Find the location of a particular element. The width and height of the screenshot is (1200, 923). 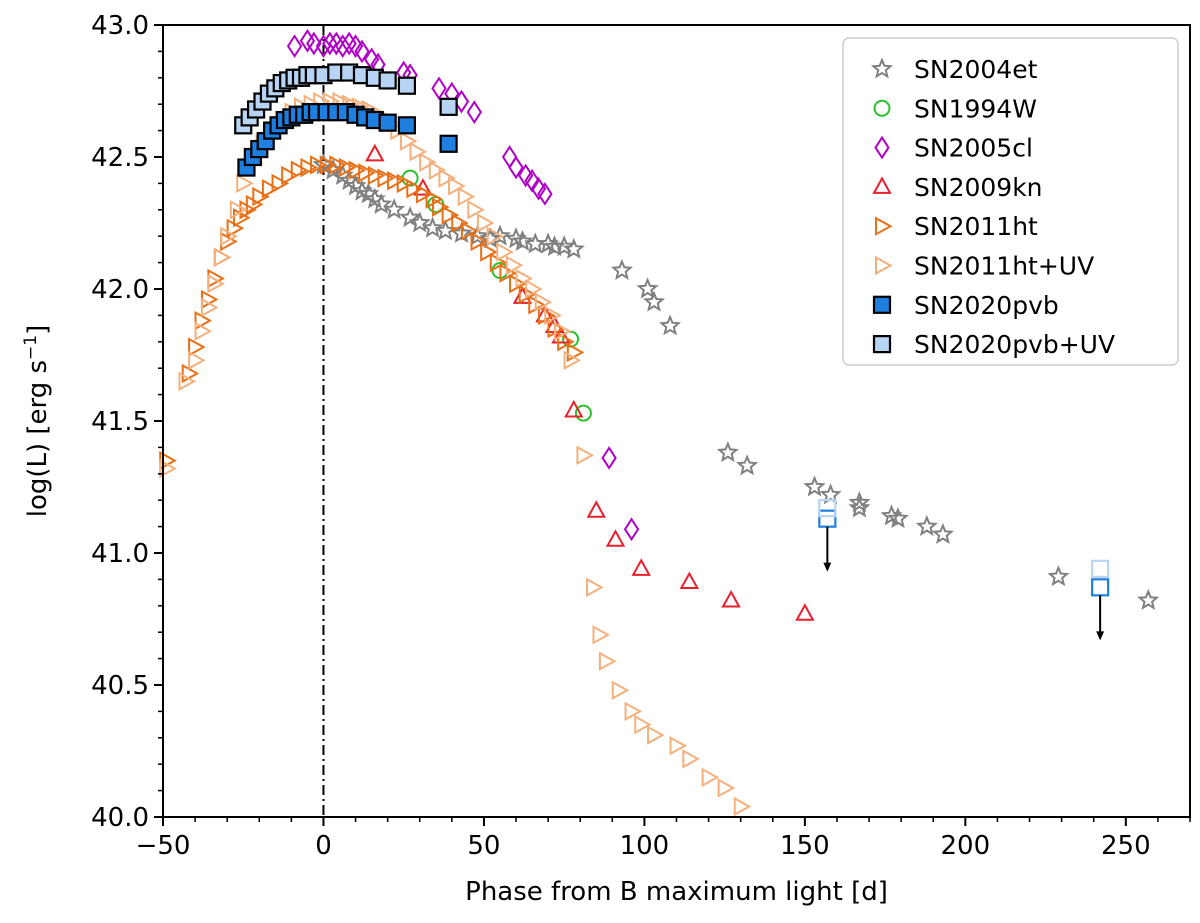

legend-box is located at coordinates (1010, 201).